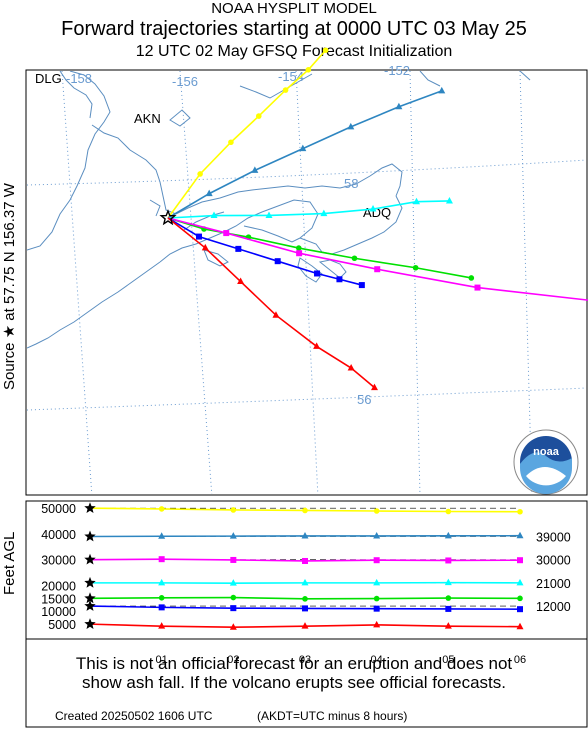 The width and height of the screenshot is (588, 730). I want to click on noaa-logo-text: noaa, so click(546, 452).